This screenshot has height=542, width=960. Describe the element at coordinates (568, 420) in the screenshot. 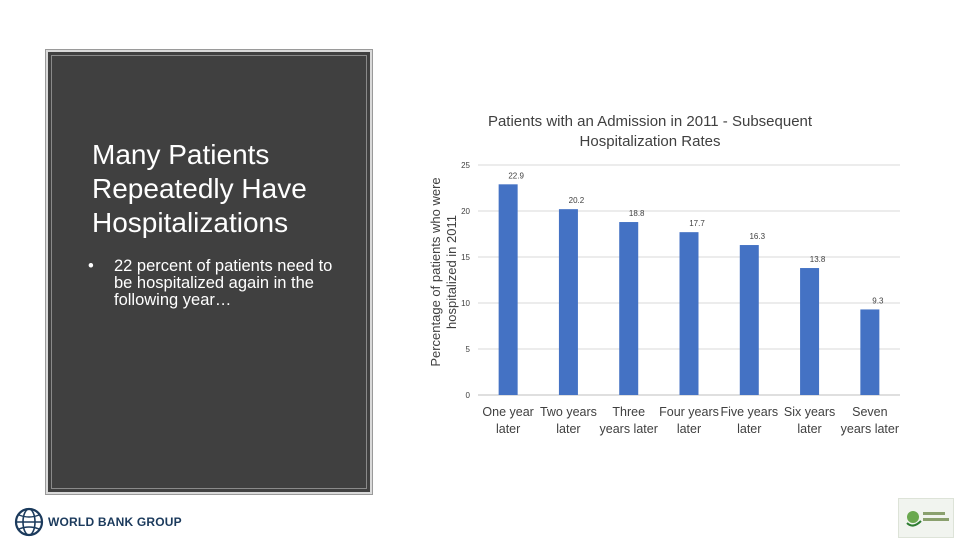

I see `x-tick-label: Two years later` at that location.